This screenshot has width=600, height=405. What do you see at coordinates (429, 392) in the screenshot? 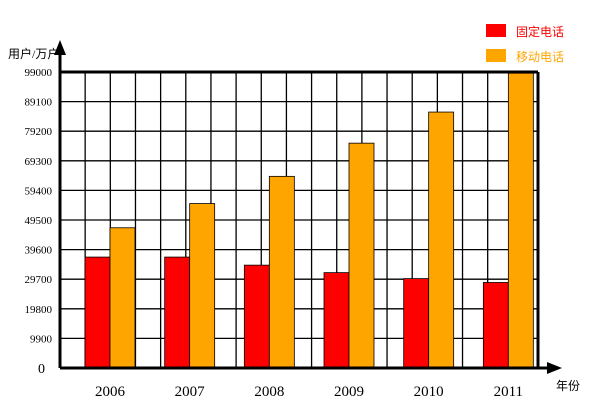
I see `x-tick-label: 2010` at bounding box center [429, 392].